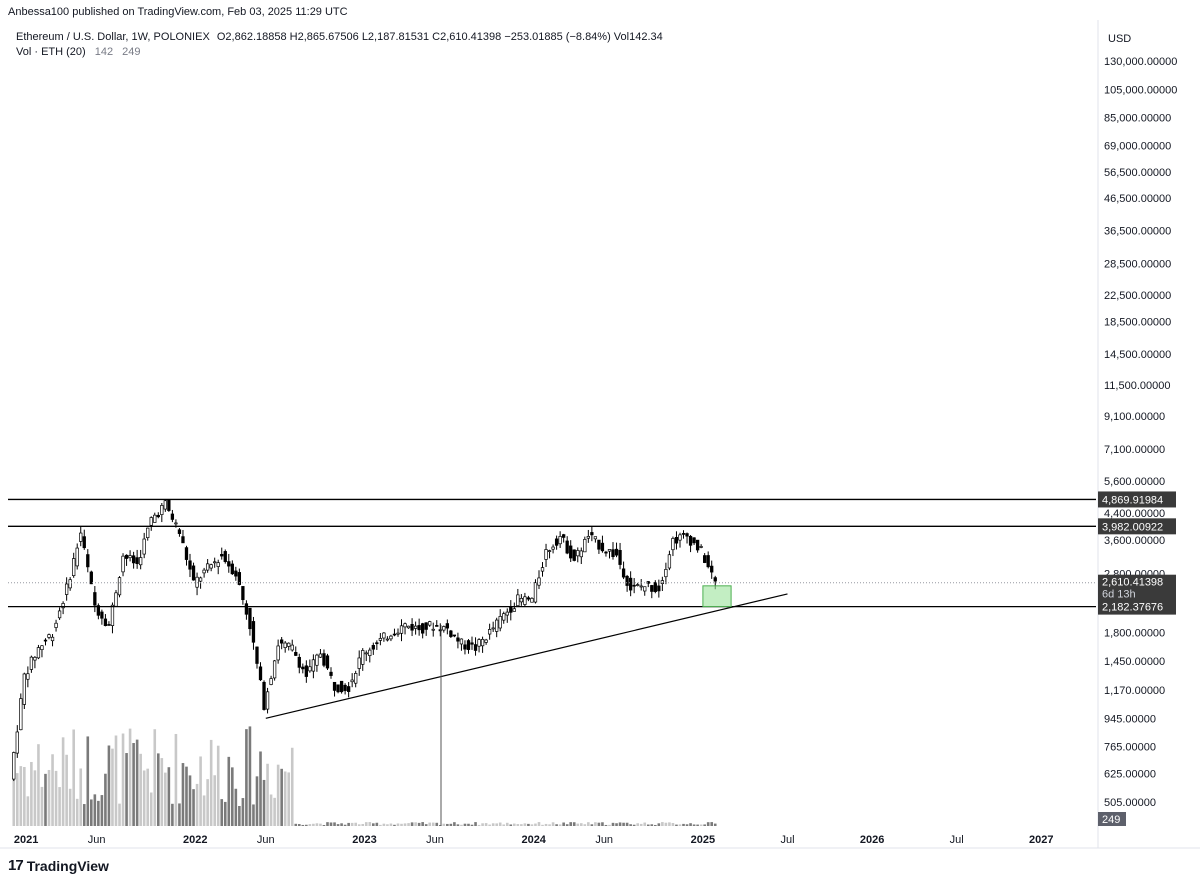 Image resolution: width=1200 pixels, height=881 pixels. Describe the element at coordinates (1119, 39) in the screenshot. I see `currency-label: USD` at that location.